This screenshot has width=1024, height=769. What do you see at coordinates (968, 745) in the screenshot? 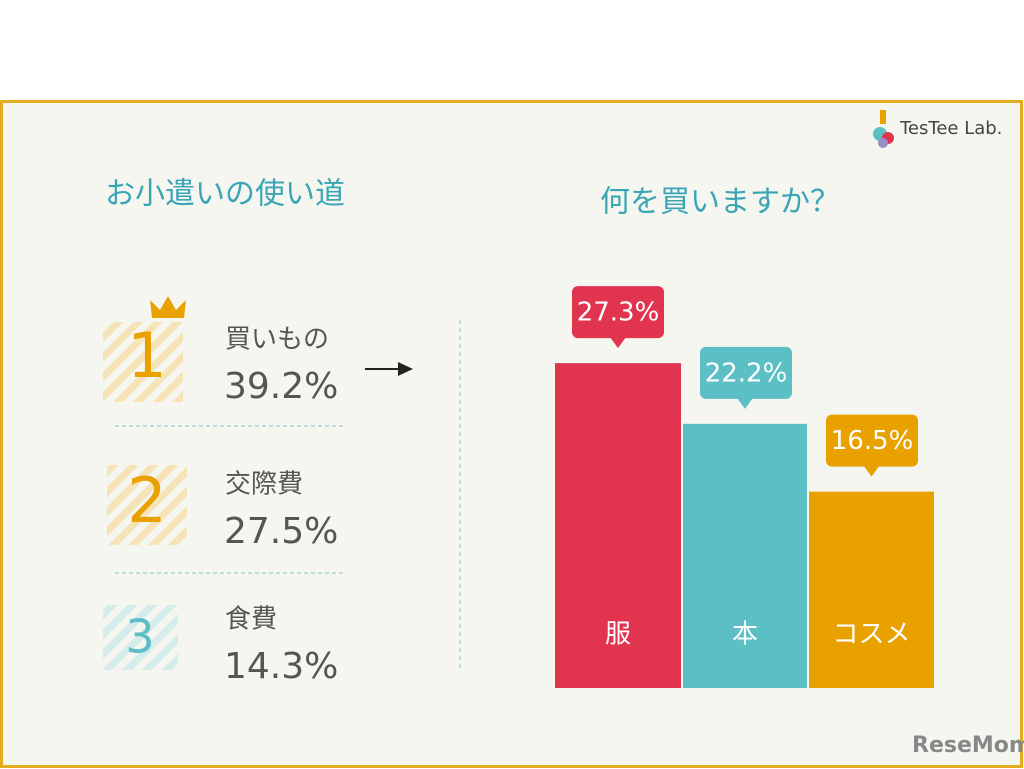
I see `watermark: ReseMom` at bounding box center [968, 745].